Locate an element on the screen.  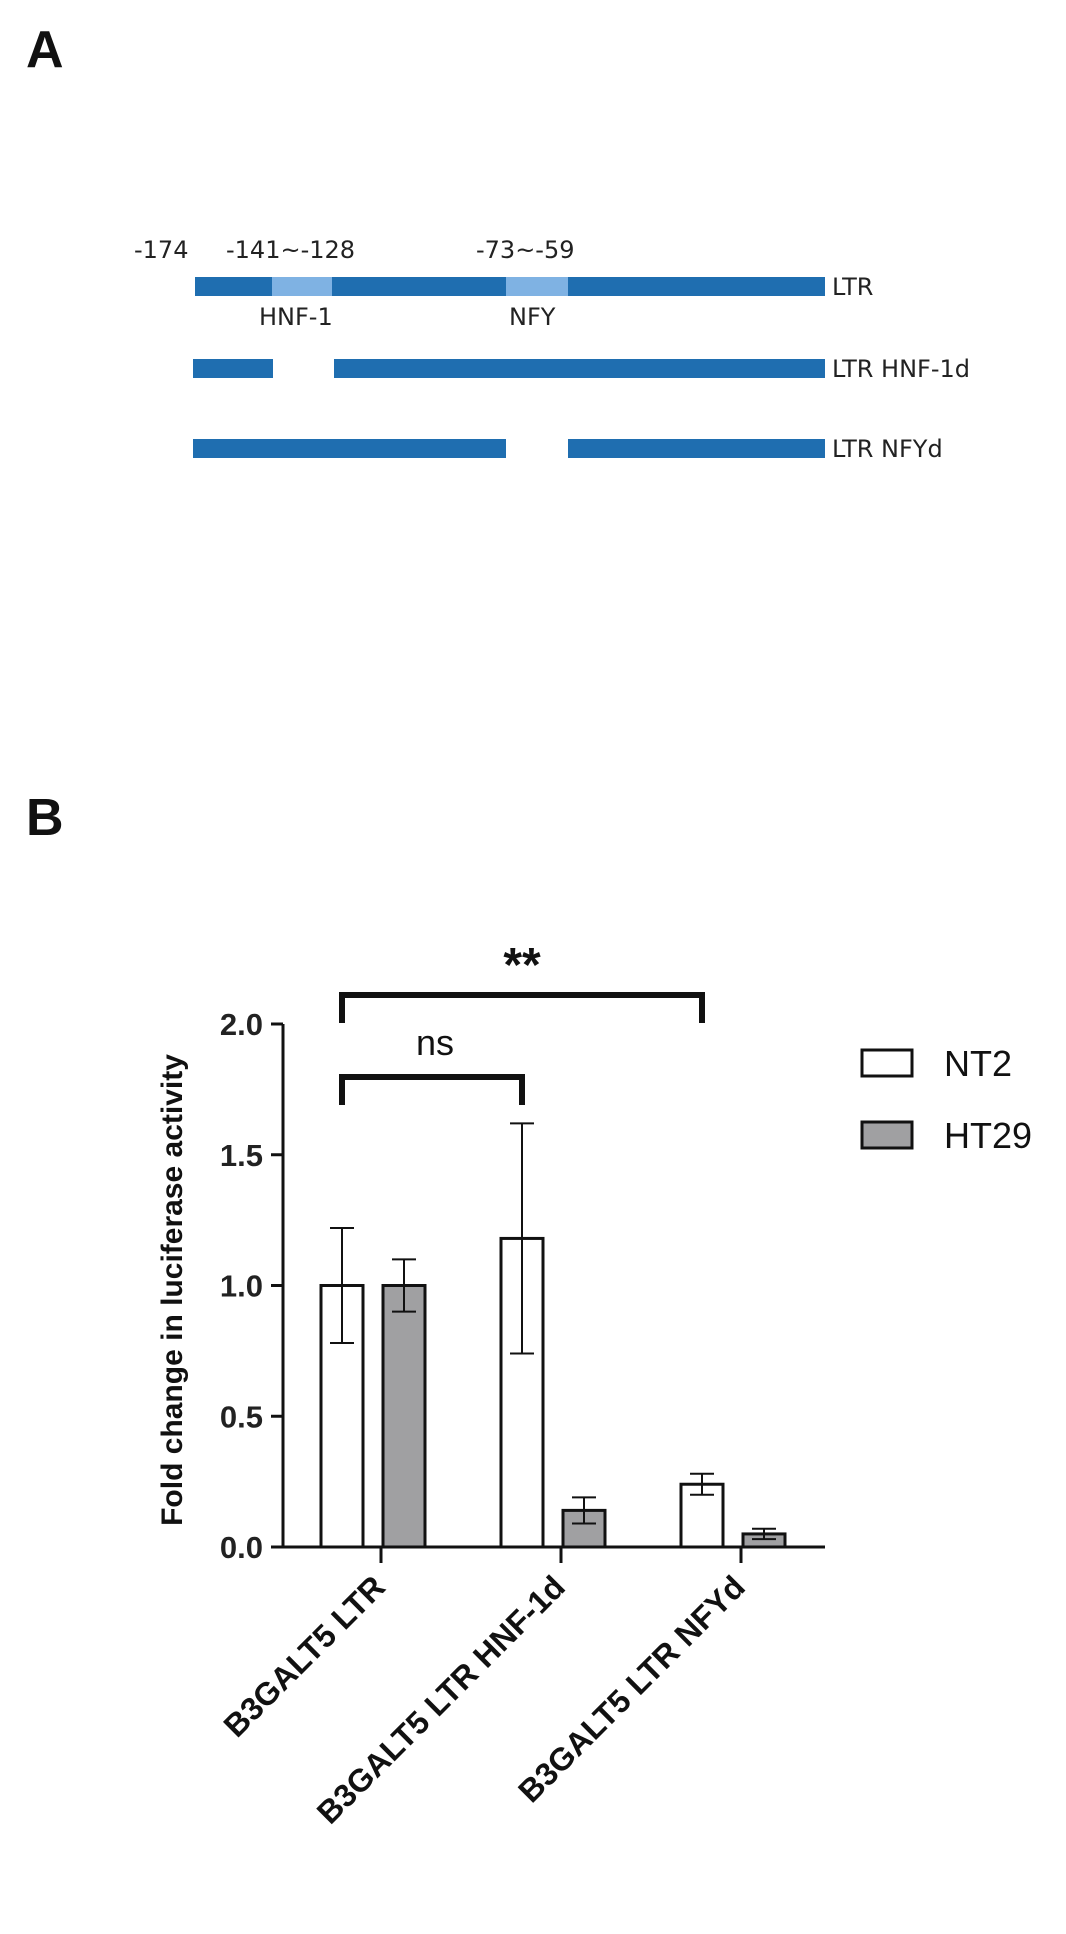
bars is located at coordinates (553, 1392).